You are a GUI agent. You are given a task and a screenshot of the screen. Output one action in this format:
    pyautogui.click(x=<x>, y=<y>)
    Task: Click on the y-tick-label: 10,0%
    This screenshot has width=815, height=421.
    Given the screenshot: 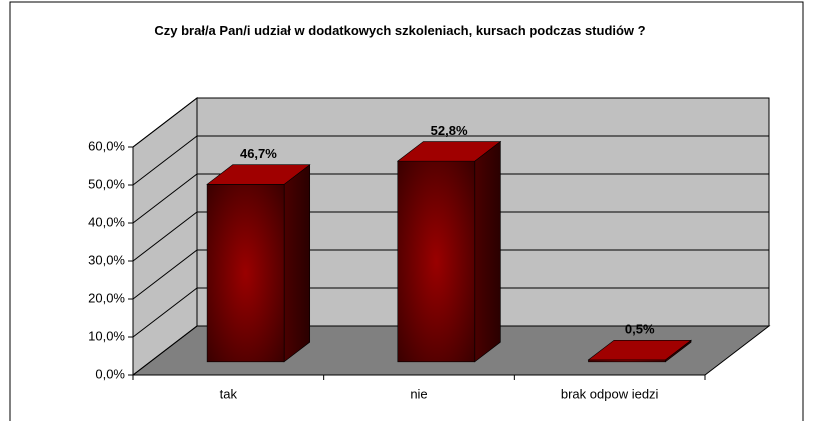 What is the action you would take?
    pyautogui.click(x=106, y=335)
    